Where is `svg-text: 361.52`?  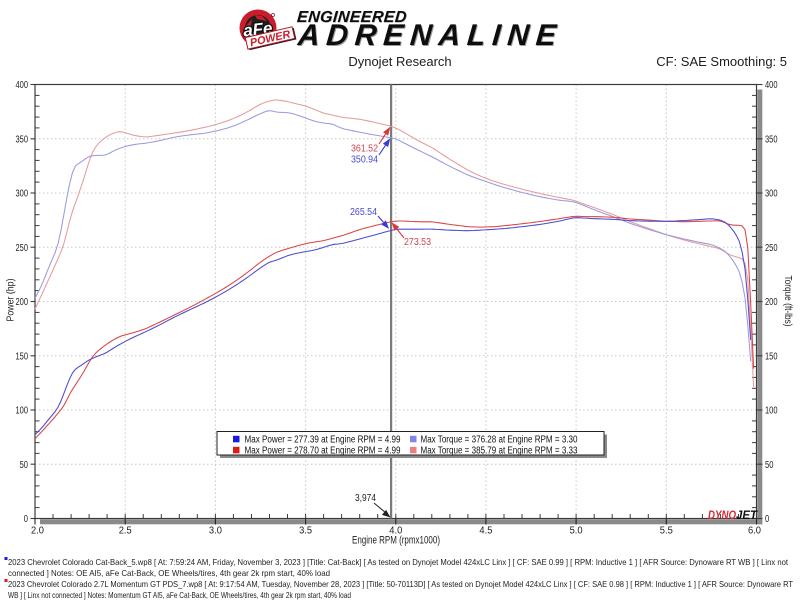 svg-text: 361.52 is located at coordinates (364, 149).